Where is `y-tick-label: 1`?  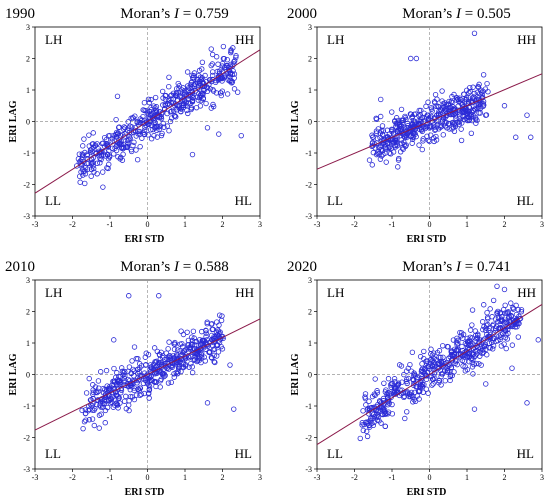
y-tick-label: 1 is located at coordinates (310, 343).